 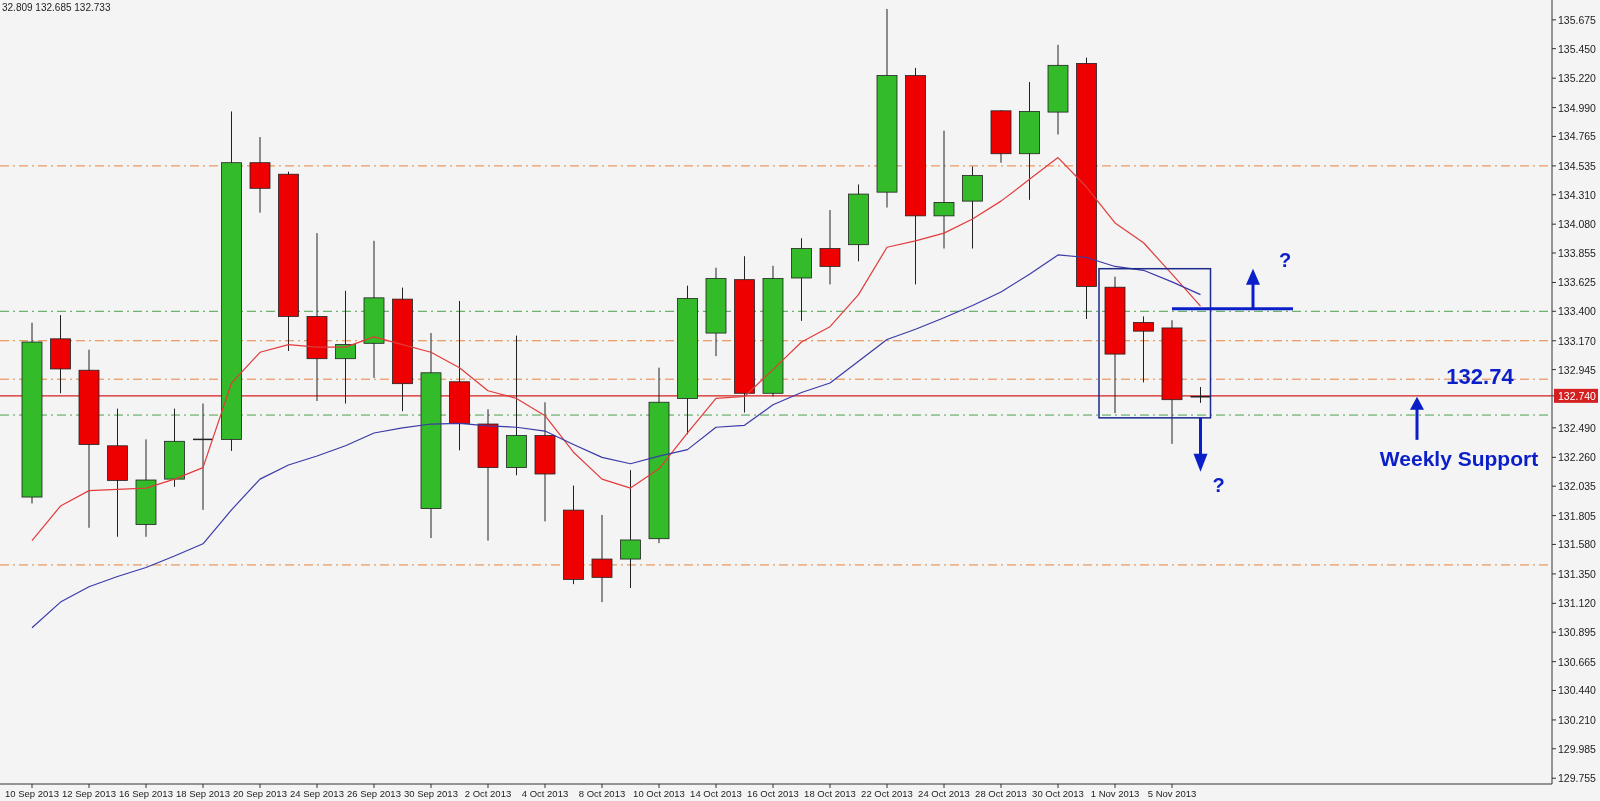 What do you see at coordinates (602, 793) in the screenshot?
I see `x-tick-label: 8 Oct 2013` at bounding box center [602, 793].